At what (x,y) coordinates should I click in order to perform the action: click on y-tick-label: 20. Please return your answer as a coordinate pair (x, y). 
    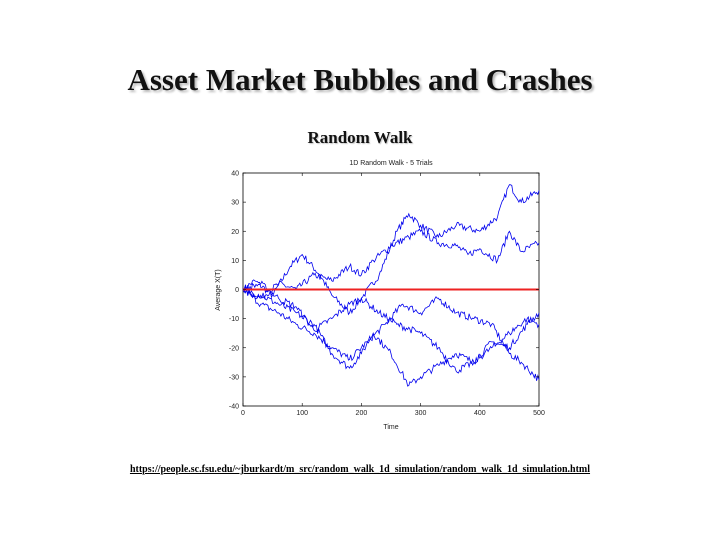
    Looking at the image, I should click on (235, 232).